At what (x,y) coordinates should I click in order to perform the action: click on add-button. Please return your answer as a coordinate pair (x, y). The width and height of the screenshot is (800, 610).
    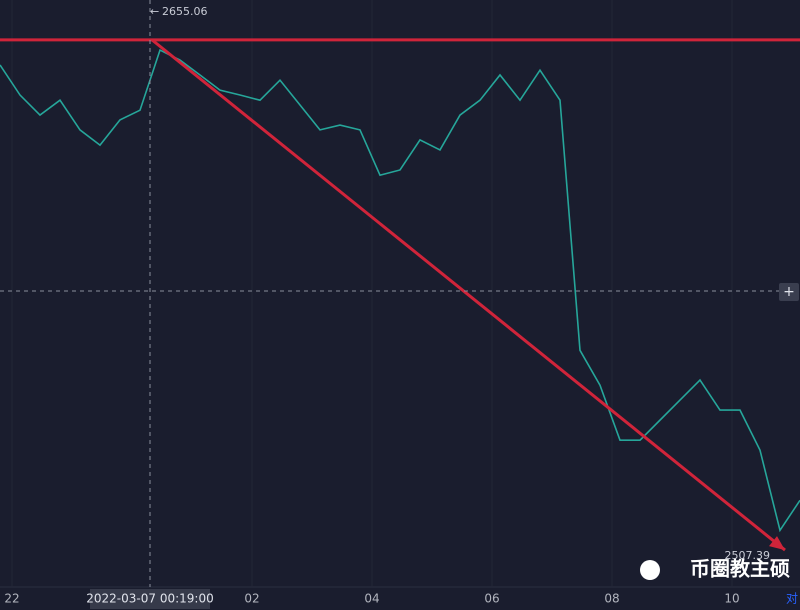
    Looking at the image, I should click on (789, 292).